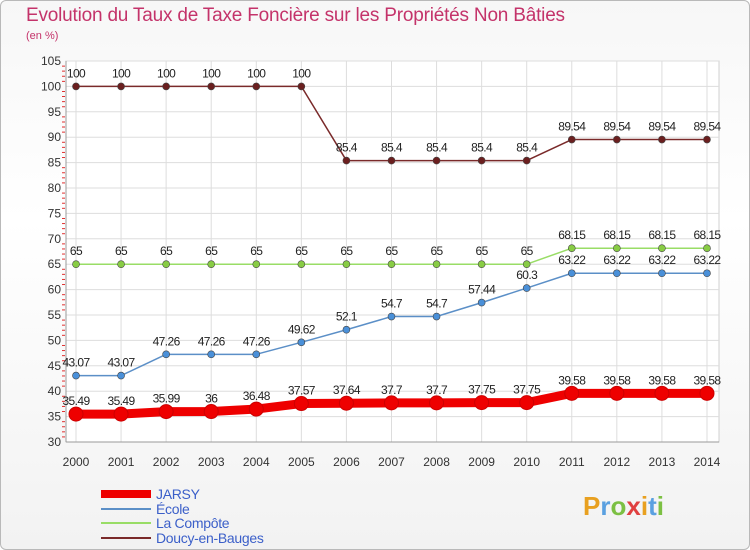 This screenshot has height=550, width=750. I want to click on data-label: 49.62, so click(302, 329).